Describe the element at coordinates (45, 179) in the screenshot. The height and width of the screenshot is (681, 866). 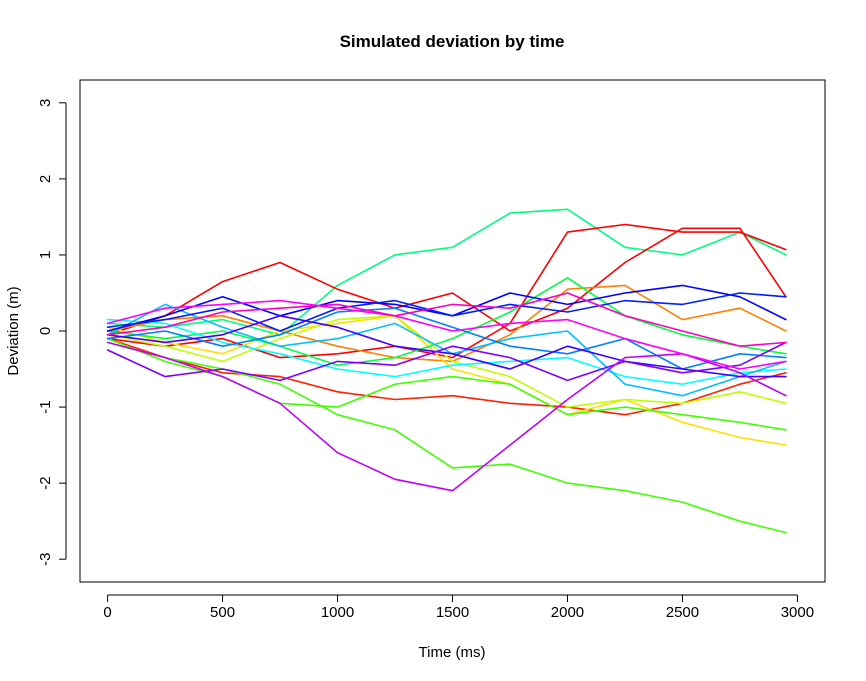
I see `y-tick-label: 2` at that location.